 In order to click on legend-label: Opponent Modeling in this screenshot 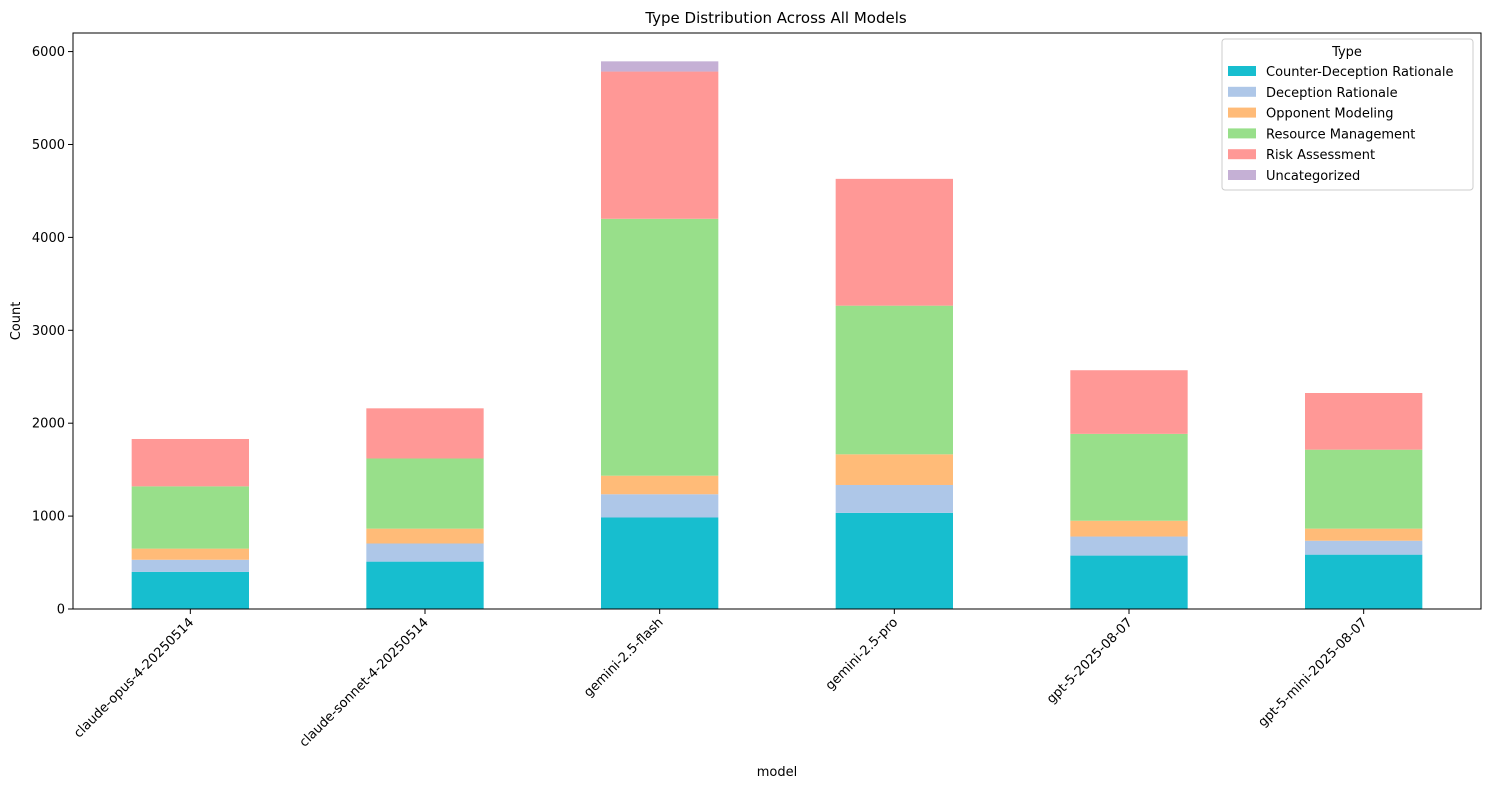, I will do `click(1330, 114)`.